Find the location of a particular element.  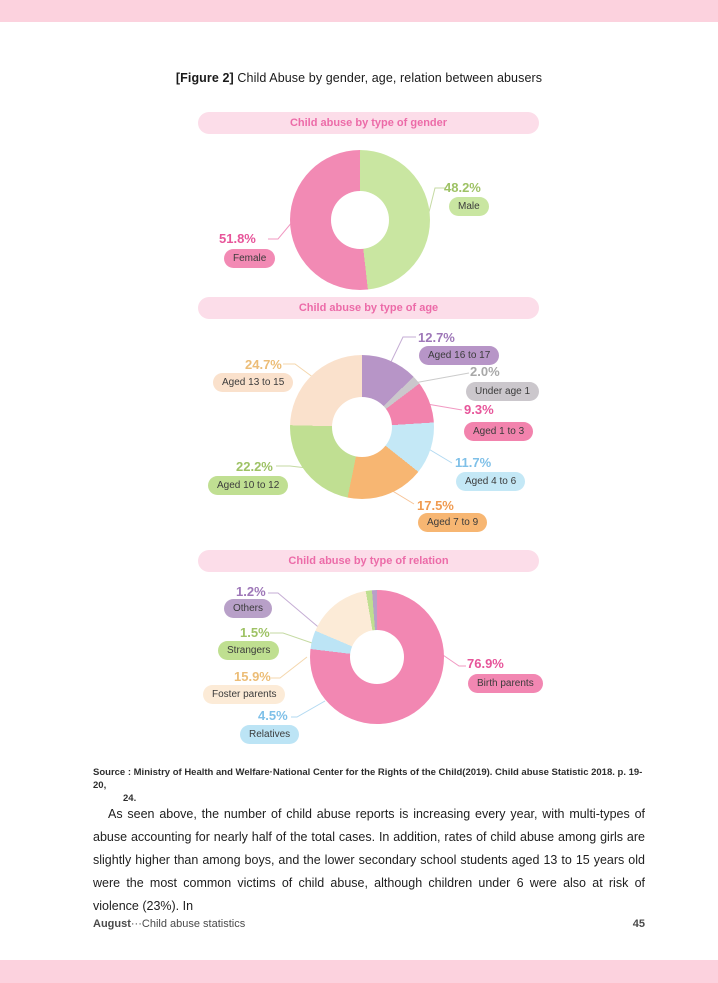

donut-chart-gender is located at coordinates (360, 220).